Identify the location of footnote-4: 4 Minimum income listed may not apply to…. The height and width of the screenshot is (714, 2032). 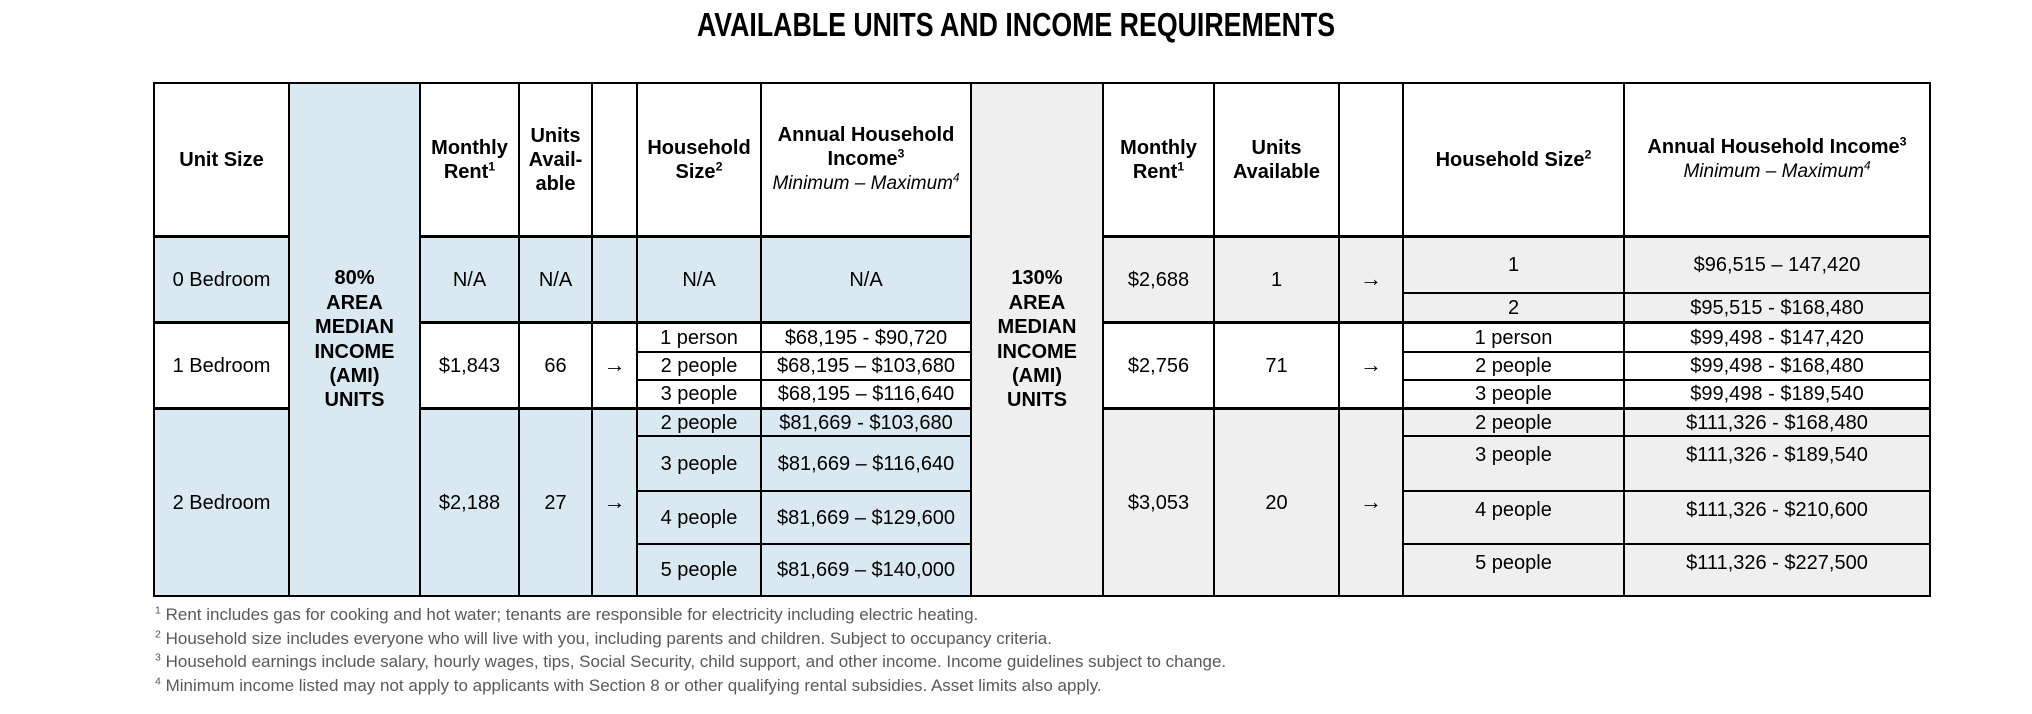
(690, 686).